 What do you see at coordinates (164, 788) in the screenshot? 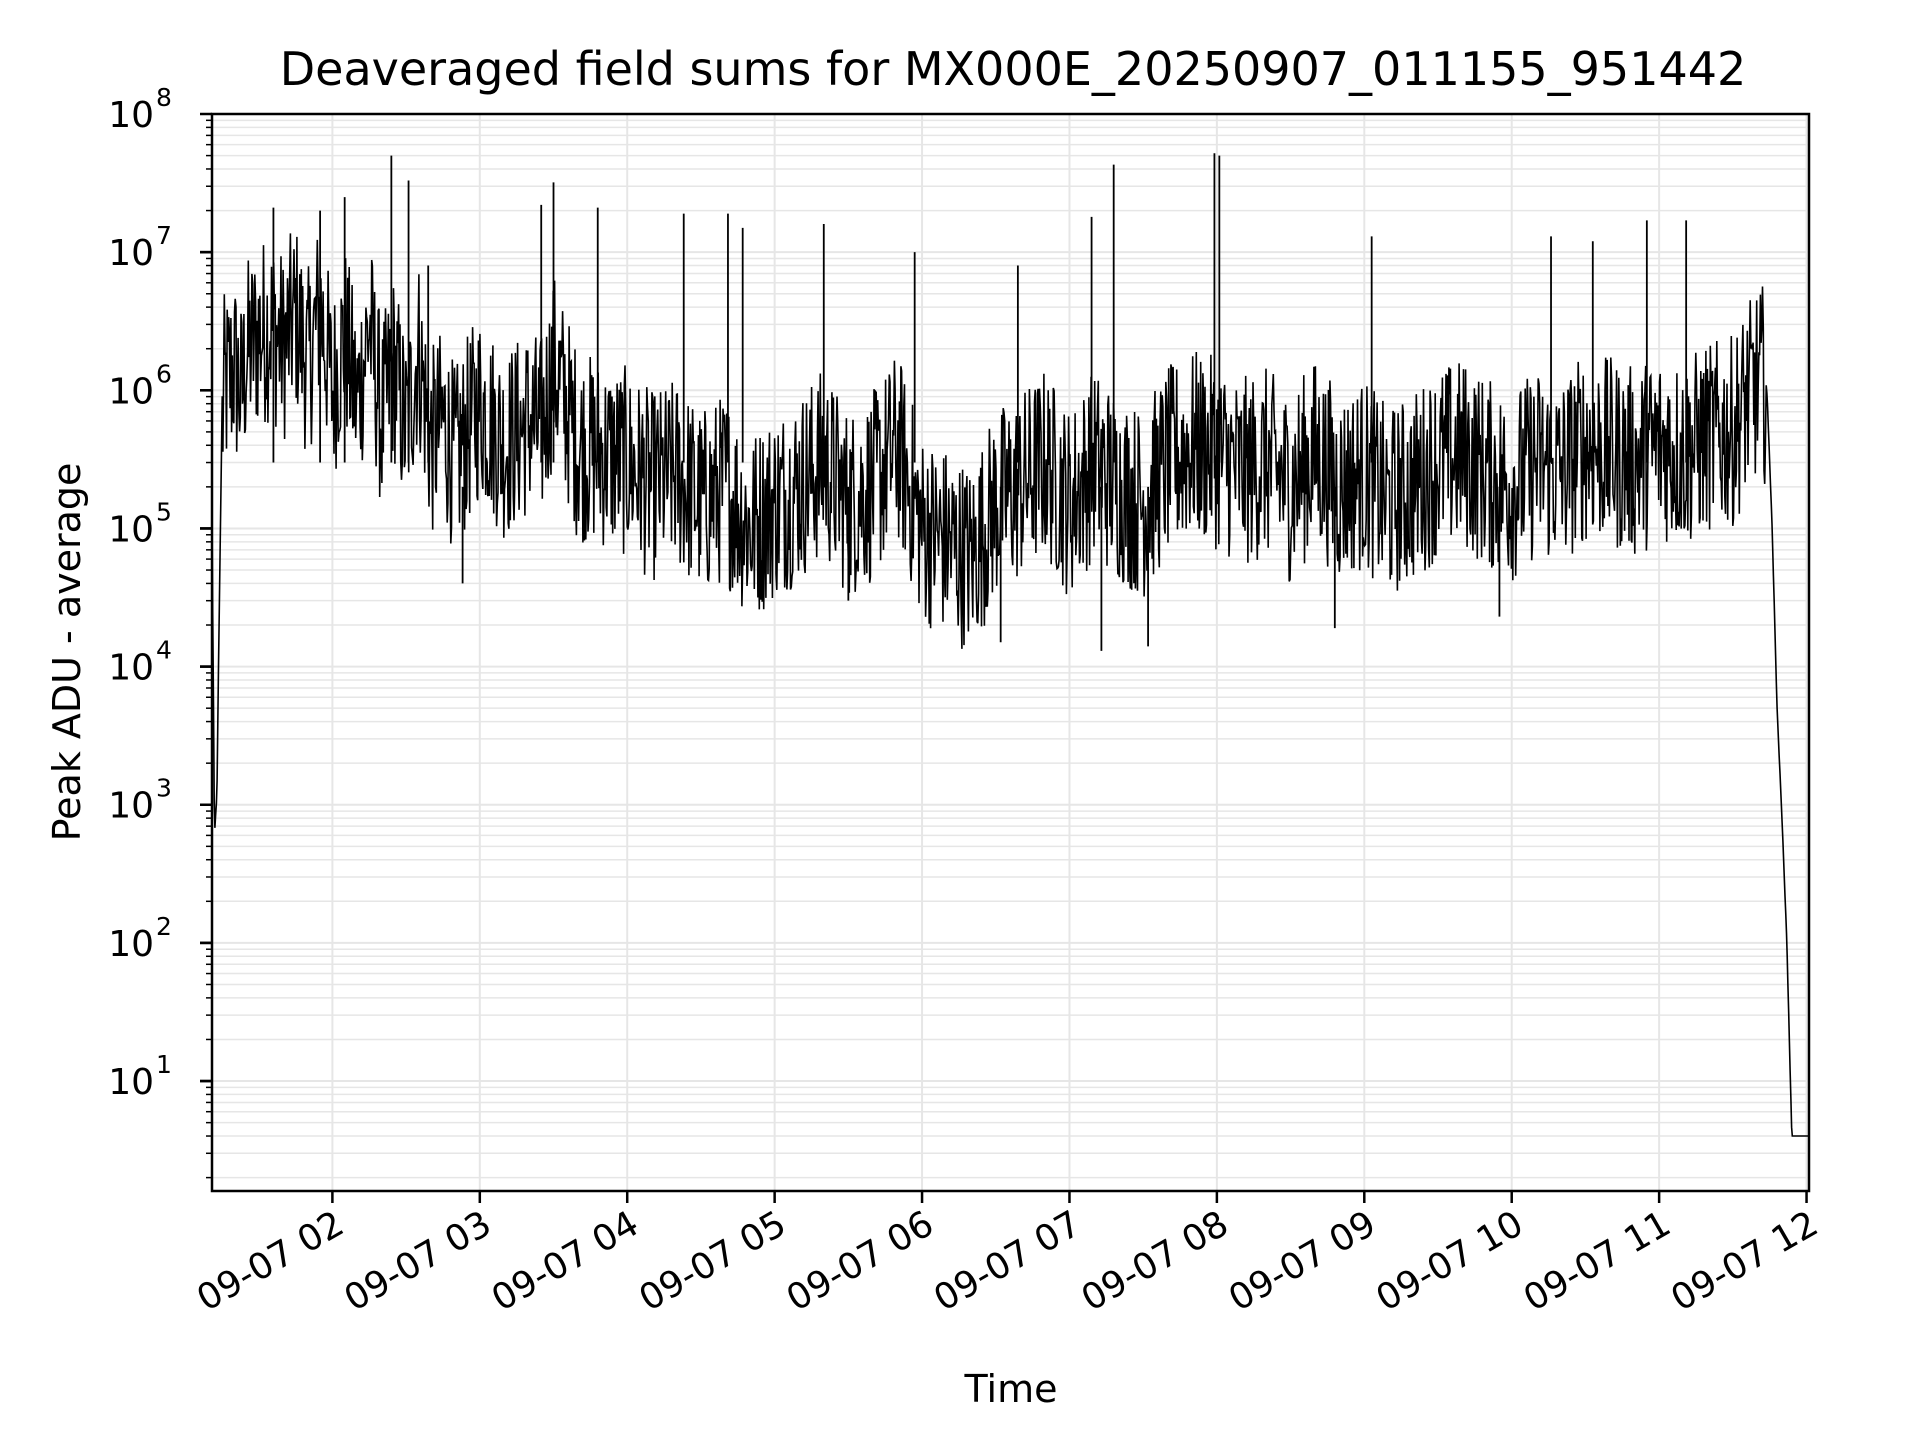
I see `y-tick-exponent: 3` at bounding box center [164, 788].